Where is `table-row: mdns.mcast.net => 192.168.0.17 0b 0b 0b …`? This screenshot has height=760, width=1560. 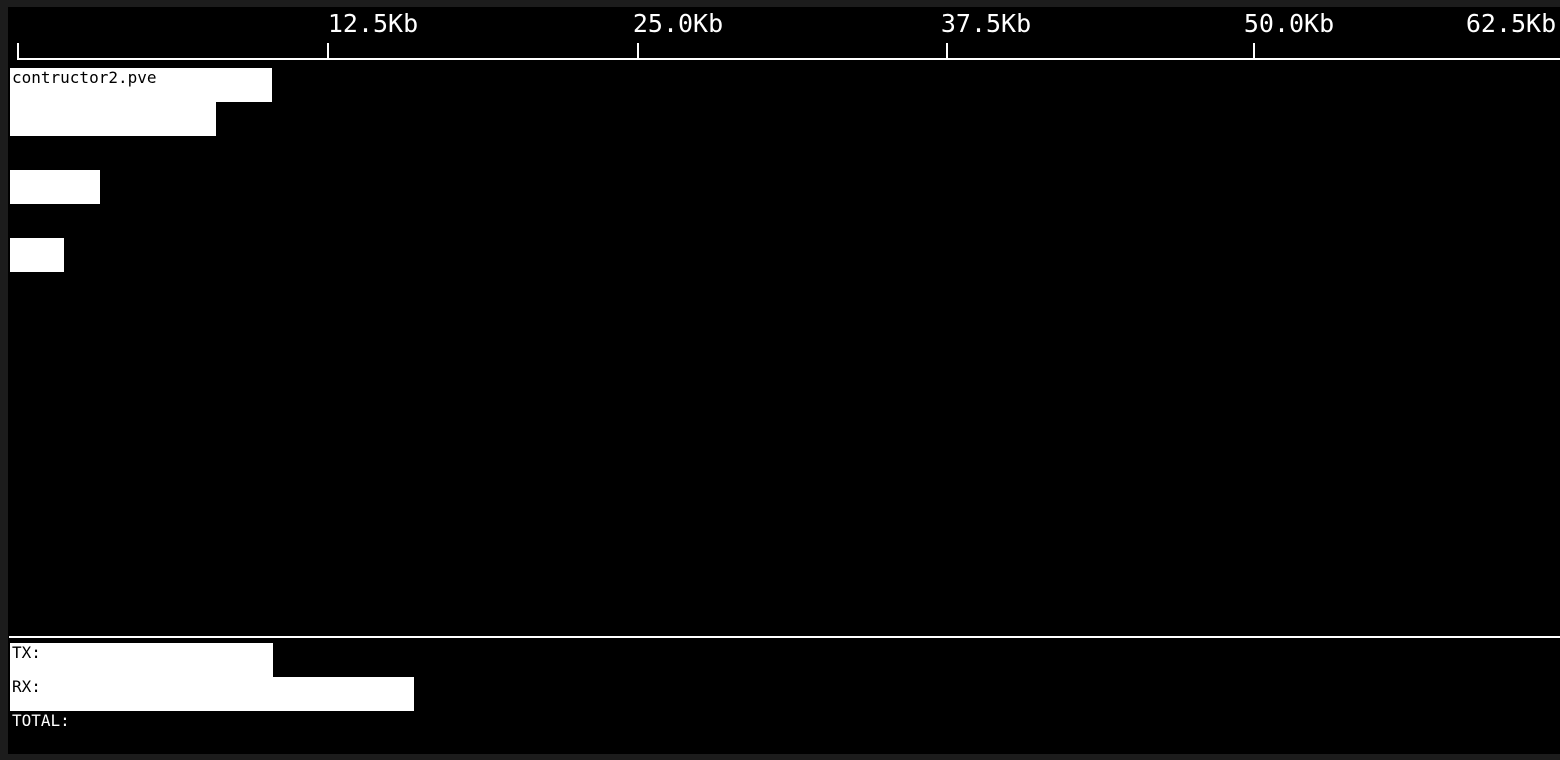 table-row: mdns.mcast.net => 192.168.0.17 0b 0b 0b … is located at coordinates (784, 578).